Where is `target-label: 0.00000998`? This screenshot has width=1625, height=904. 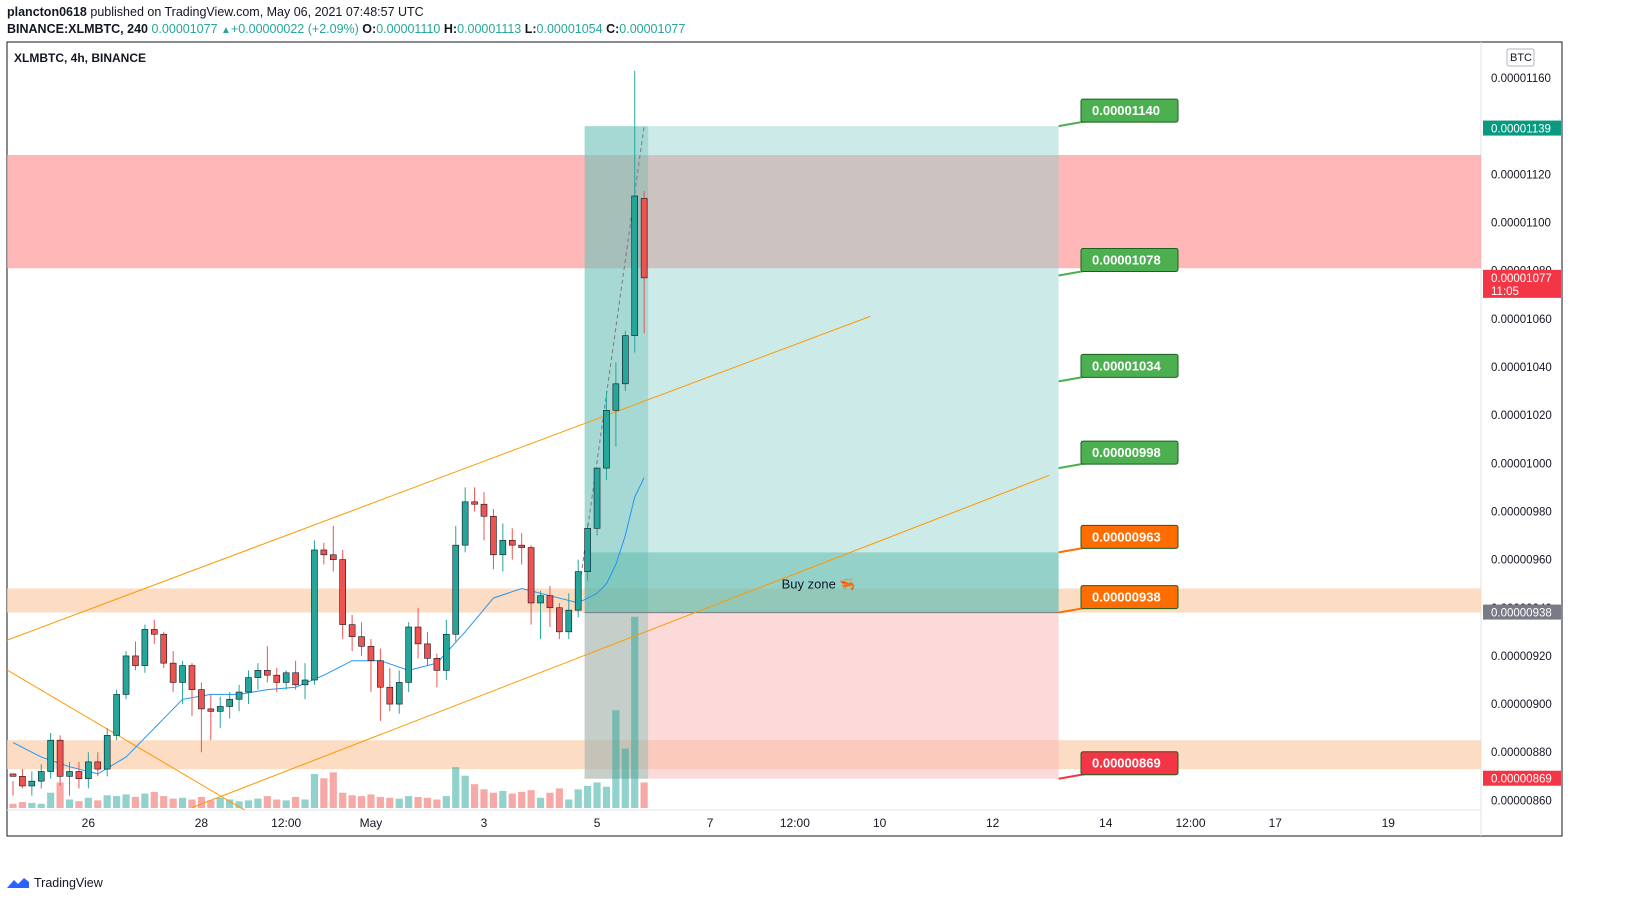 target-label: 0.00000998 is located at coordinates (1126, 452).